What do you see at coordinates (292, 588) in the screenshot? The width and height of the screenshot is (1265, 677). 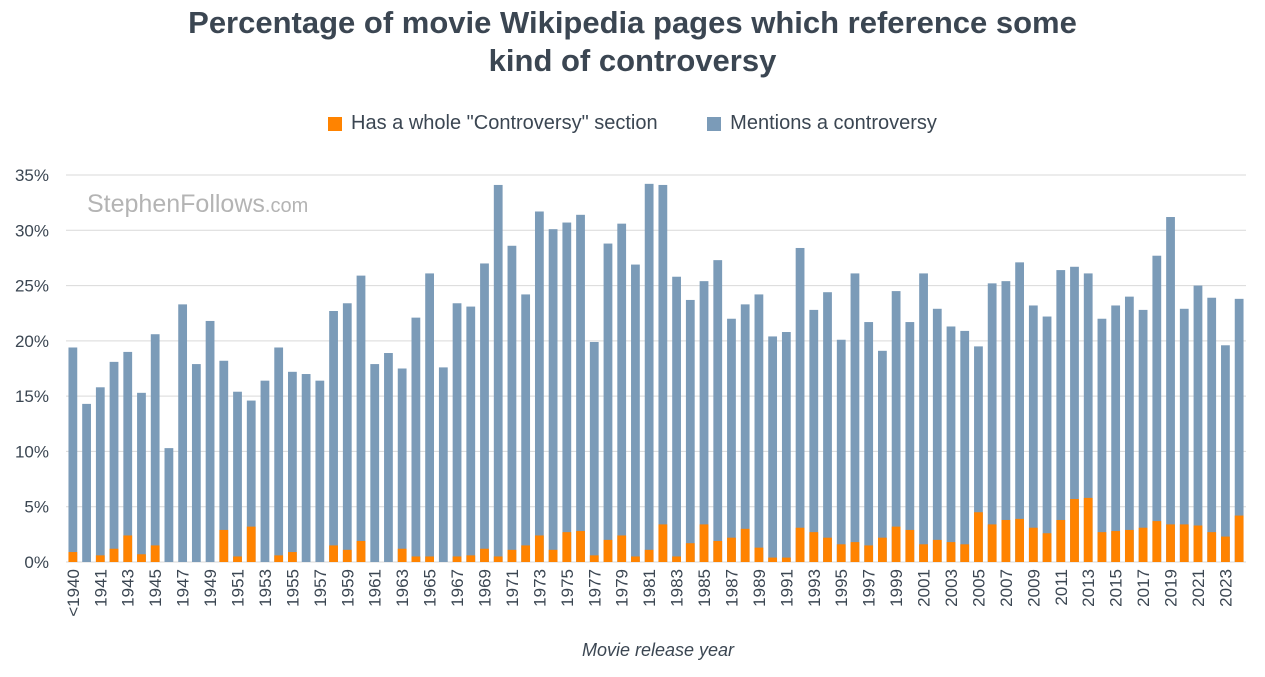 I see `x-tick-label: 1955` at bounding box center [292, 588].